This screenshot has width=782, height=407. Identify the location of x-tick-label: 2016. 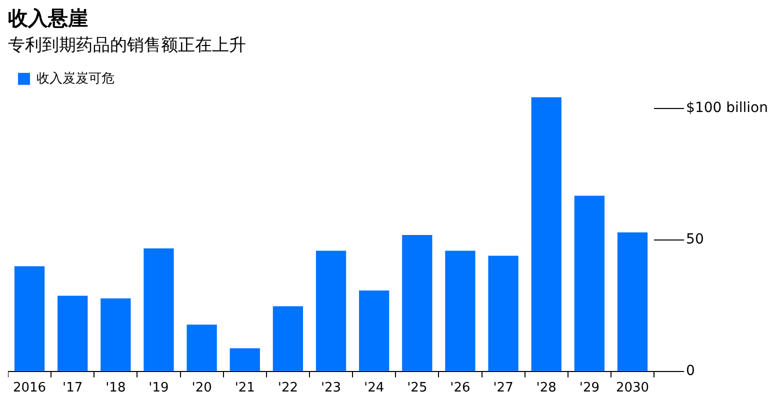
(29, 388).